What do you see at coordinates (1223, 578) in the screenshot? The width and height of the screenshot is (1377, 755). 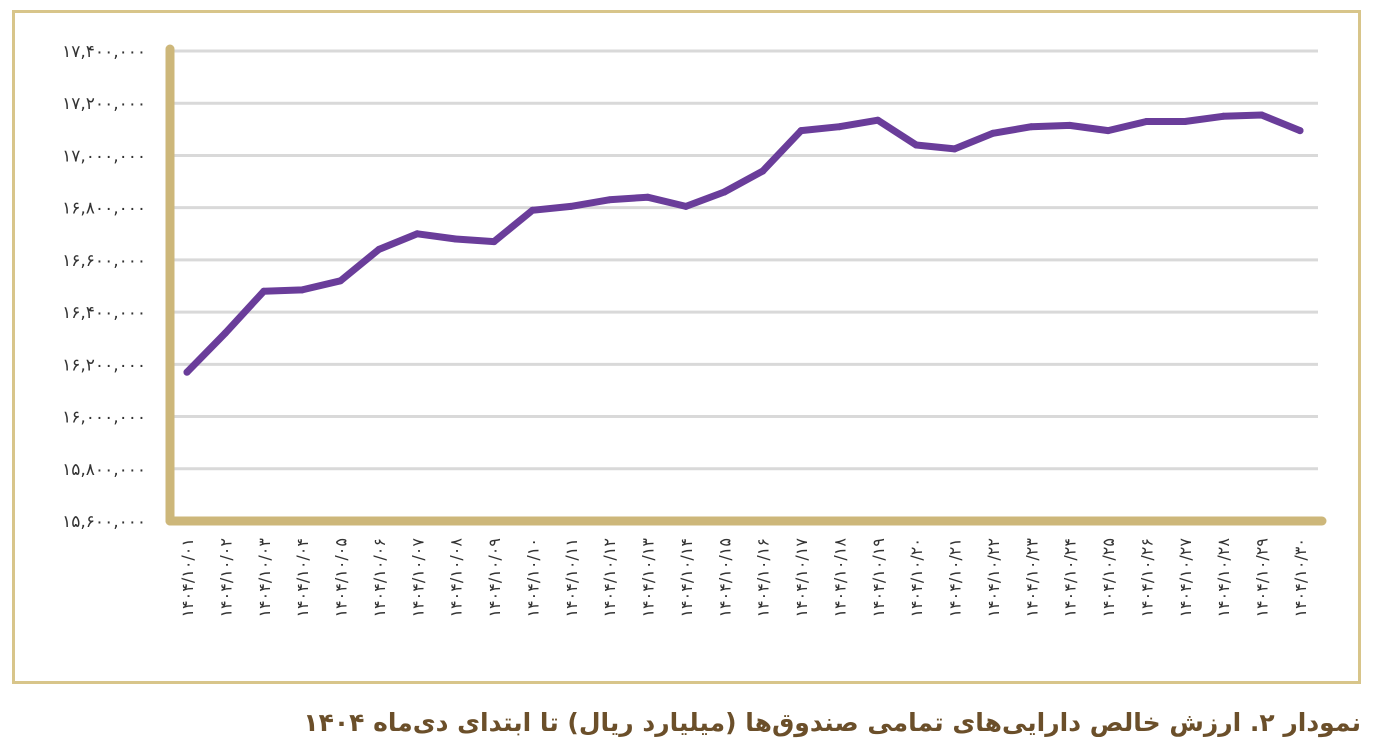 I see `x-tick-label: ۱۴۰۴/۱۰/۲۸` at bounding box center [1223, 578].